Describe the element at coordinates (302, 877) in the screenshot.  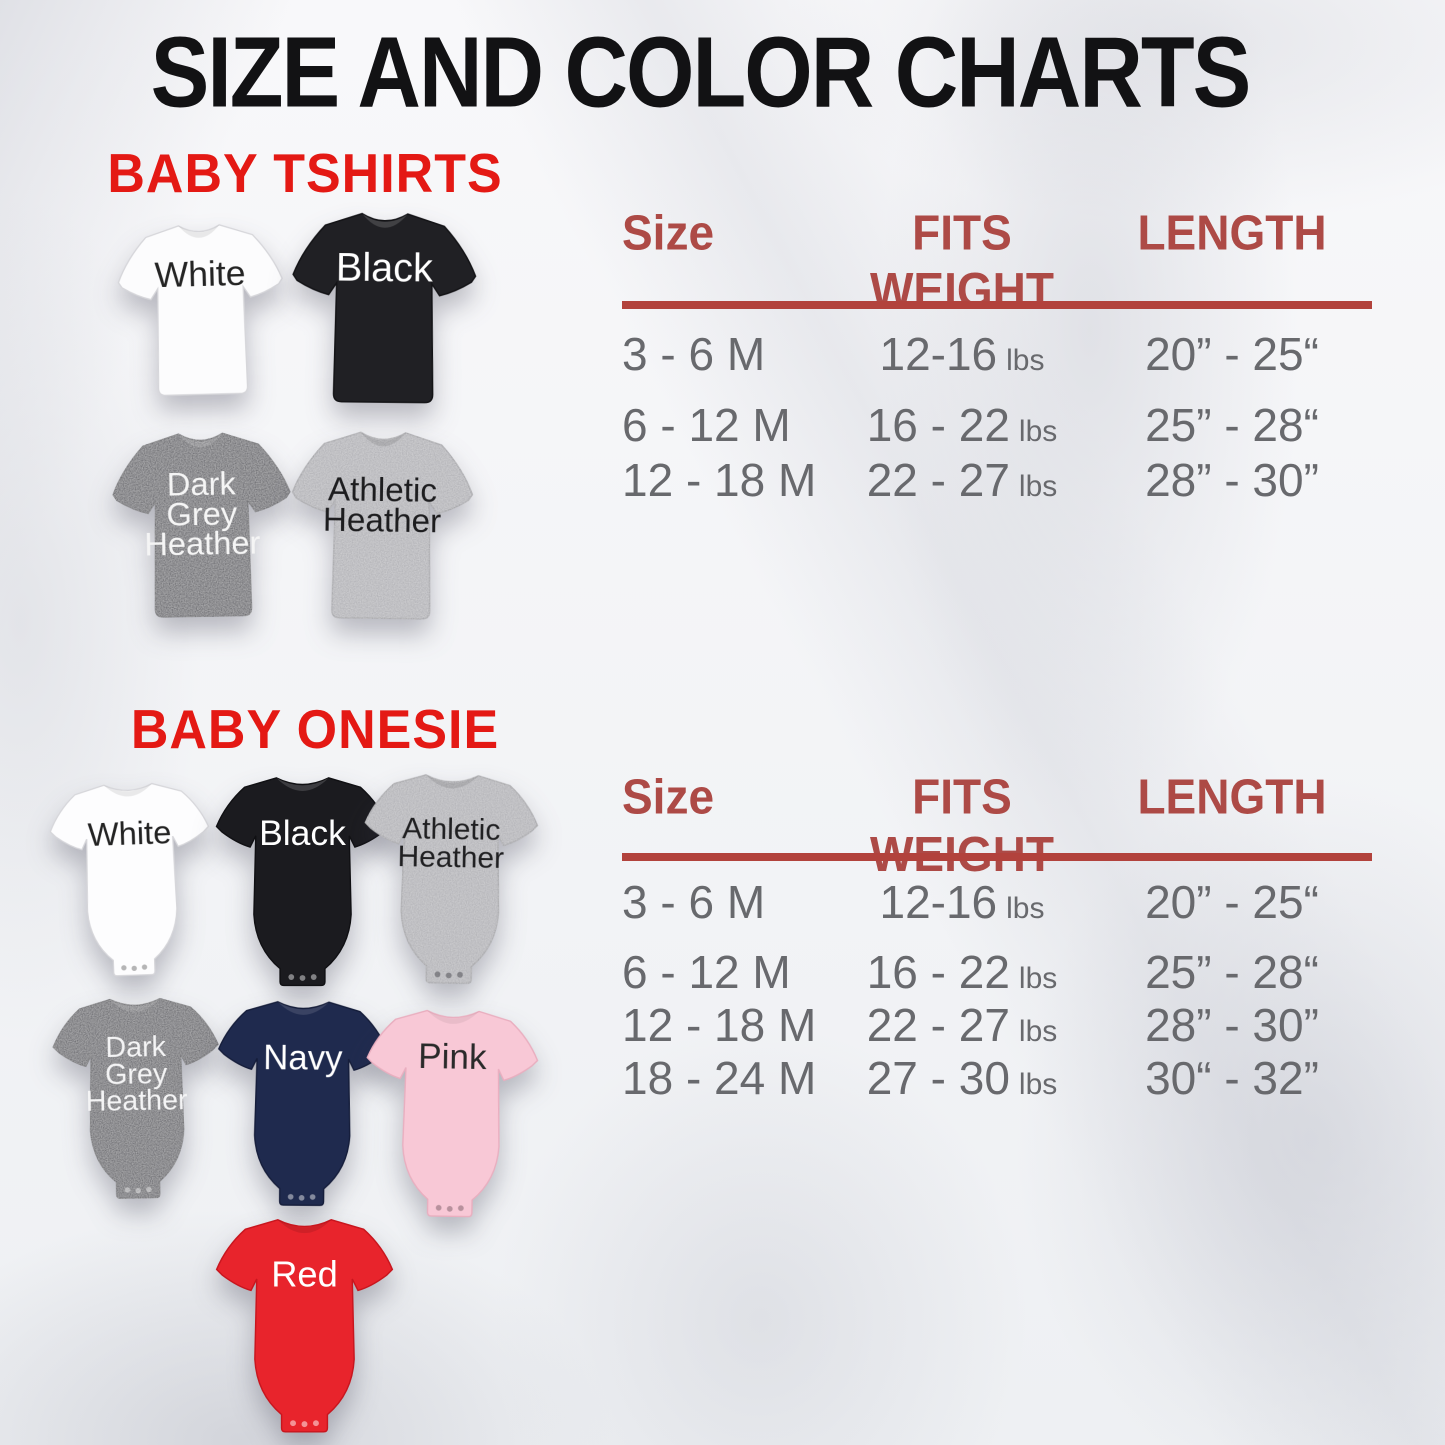
I see `onesie-swatch-black: Black` at that location.